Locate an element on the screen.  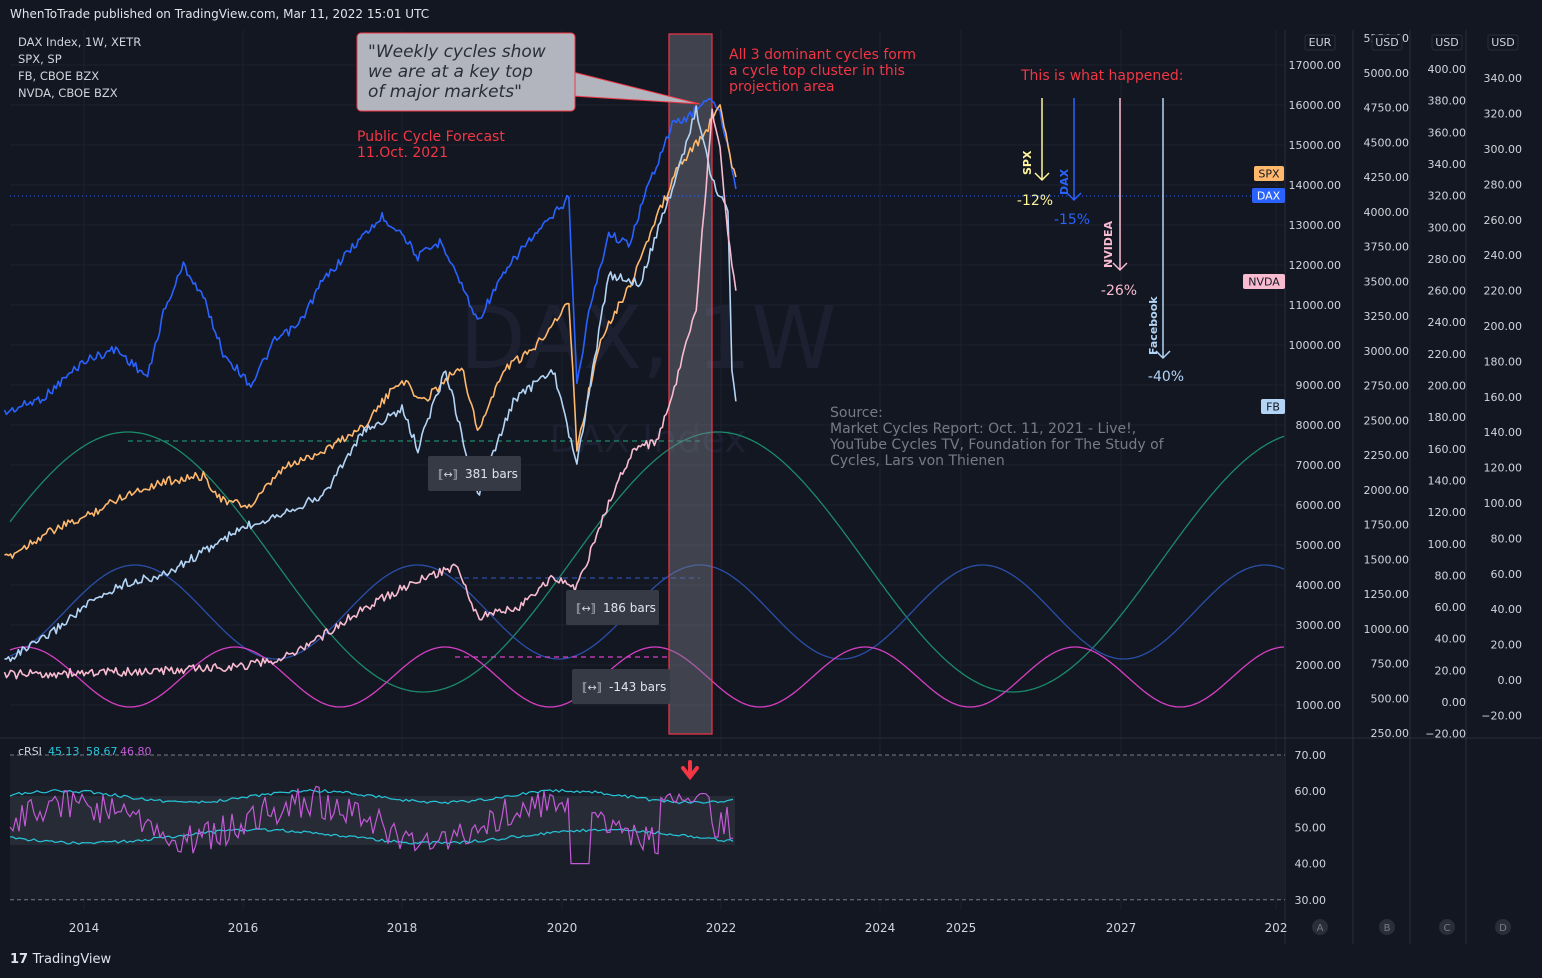
price-tag-label-fb: FB is located at coordinates (1273, 407).